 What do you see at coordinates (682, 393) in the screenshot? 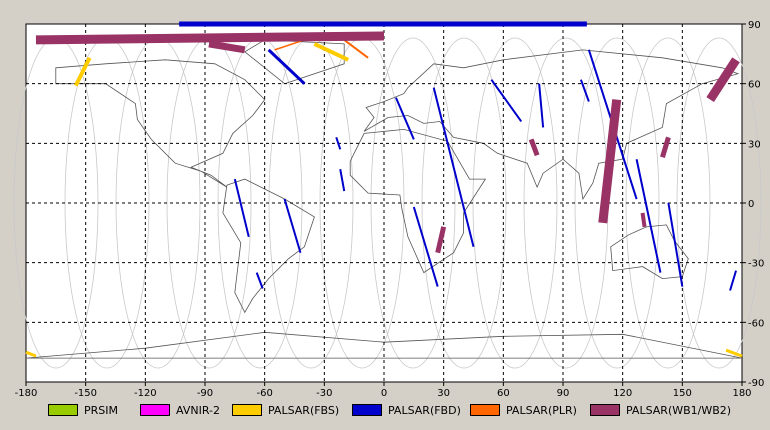
I see `x-tick-label: 150` at bounding box center [682, 393].